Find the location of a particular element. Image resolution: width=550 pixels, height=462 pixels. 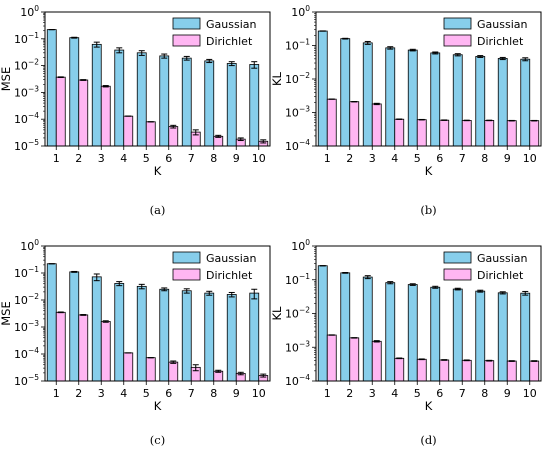

legend-label-gaussian: Gaussian is located at coordinates (502, 258).